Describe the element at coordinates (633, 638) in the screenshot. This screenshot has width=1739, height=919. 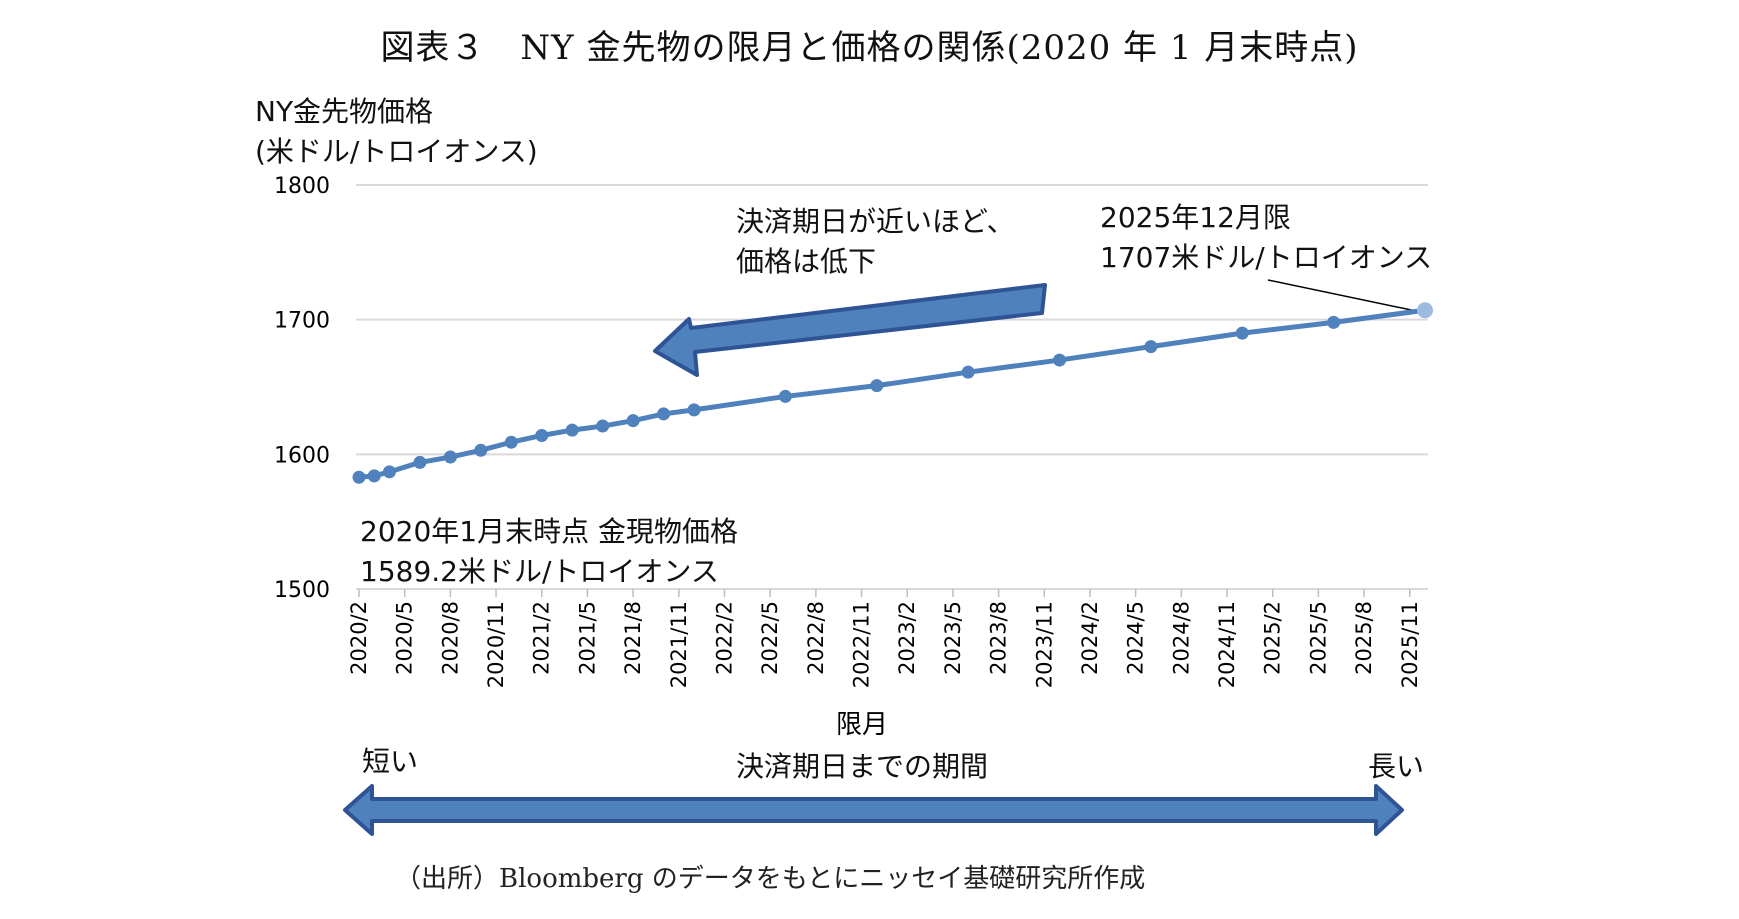
I see `x-tick-label: 2021/8` at that location.